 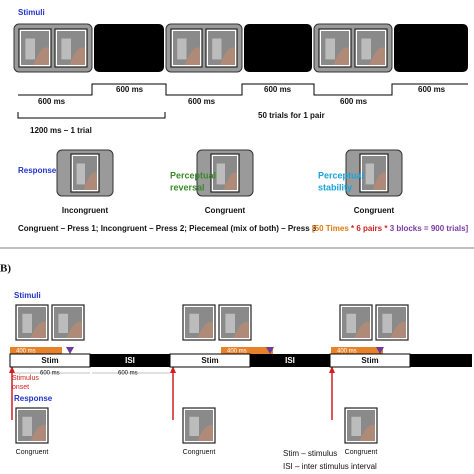 I want to click on timing-line, so click(x=243, y=89).